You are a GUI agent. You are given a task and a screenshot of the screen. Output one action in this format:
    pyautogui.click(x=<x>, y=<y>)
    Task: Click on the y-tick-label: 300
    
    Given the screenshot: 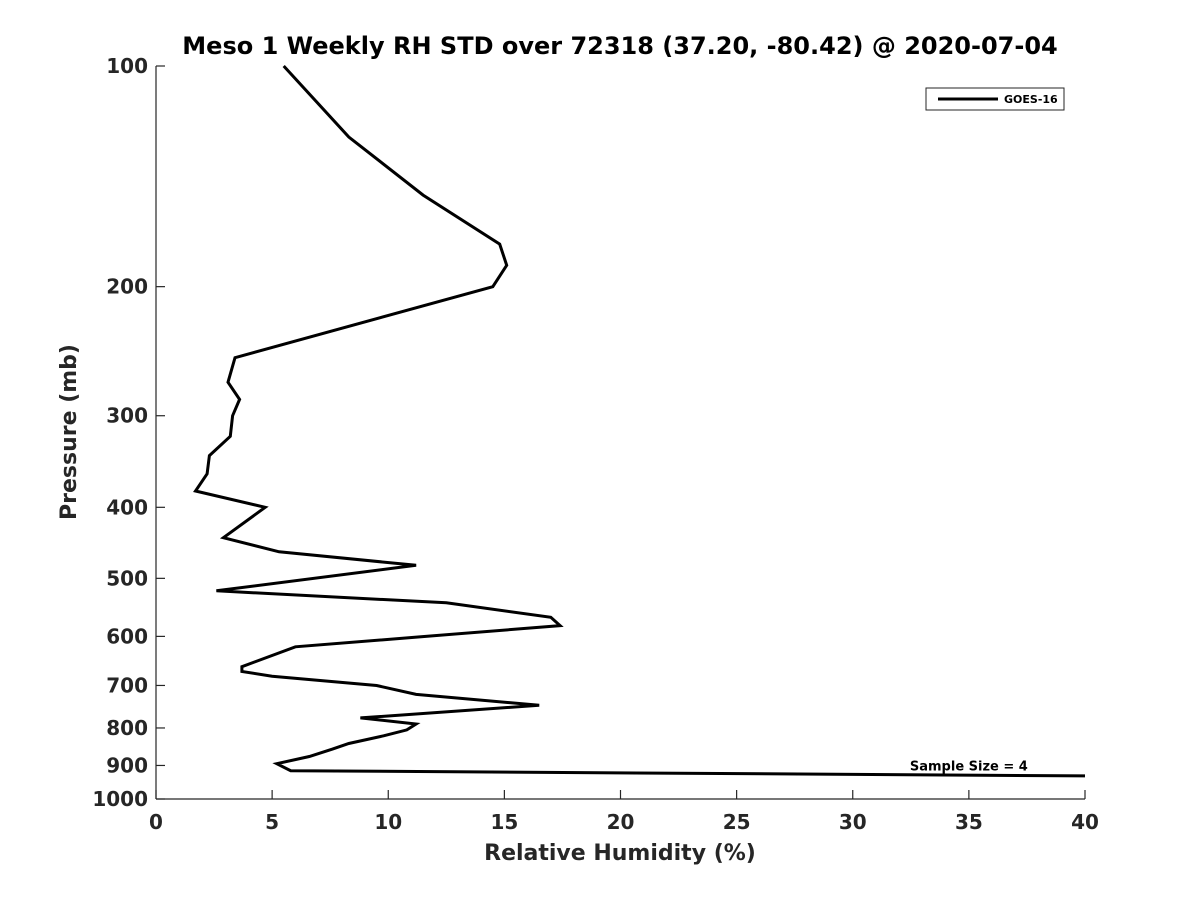 What is the action you would take?
    pyautogui.click(x=127, y=416)
    